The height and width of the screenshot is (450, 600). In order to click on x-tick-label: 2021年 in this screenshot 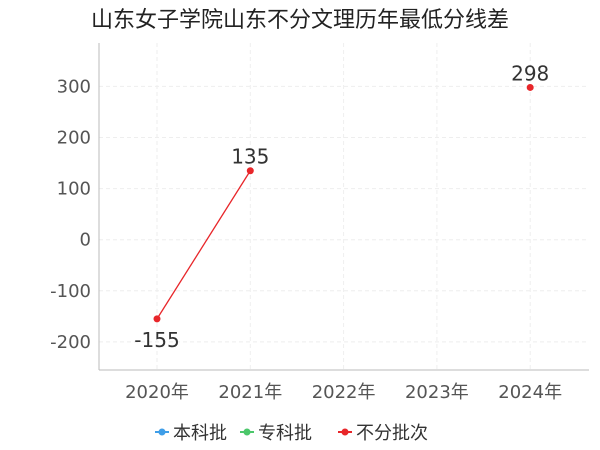, I will do `click(250, 392)`.